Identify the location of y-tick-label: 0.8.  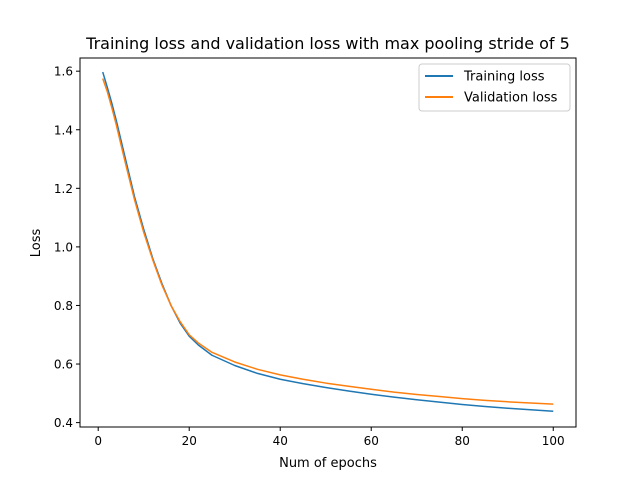
(63, 306).